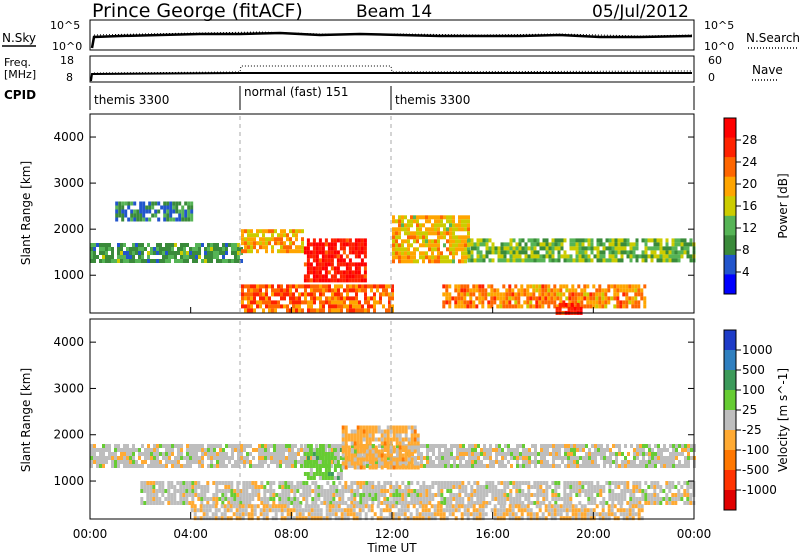  I want to click on colorbar-cell, so click(730, 340).